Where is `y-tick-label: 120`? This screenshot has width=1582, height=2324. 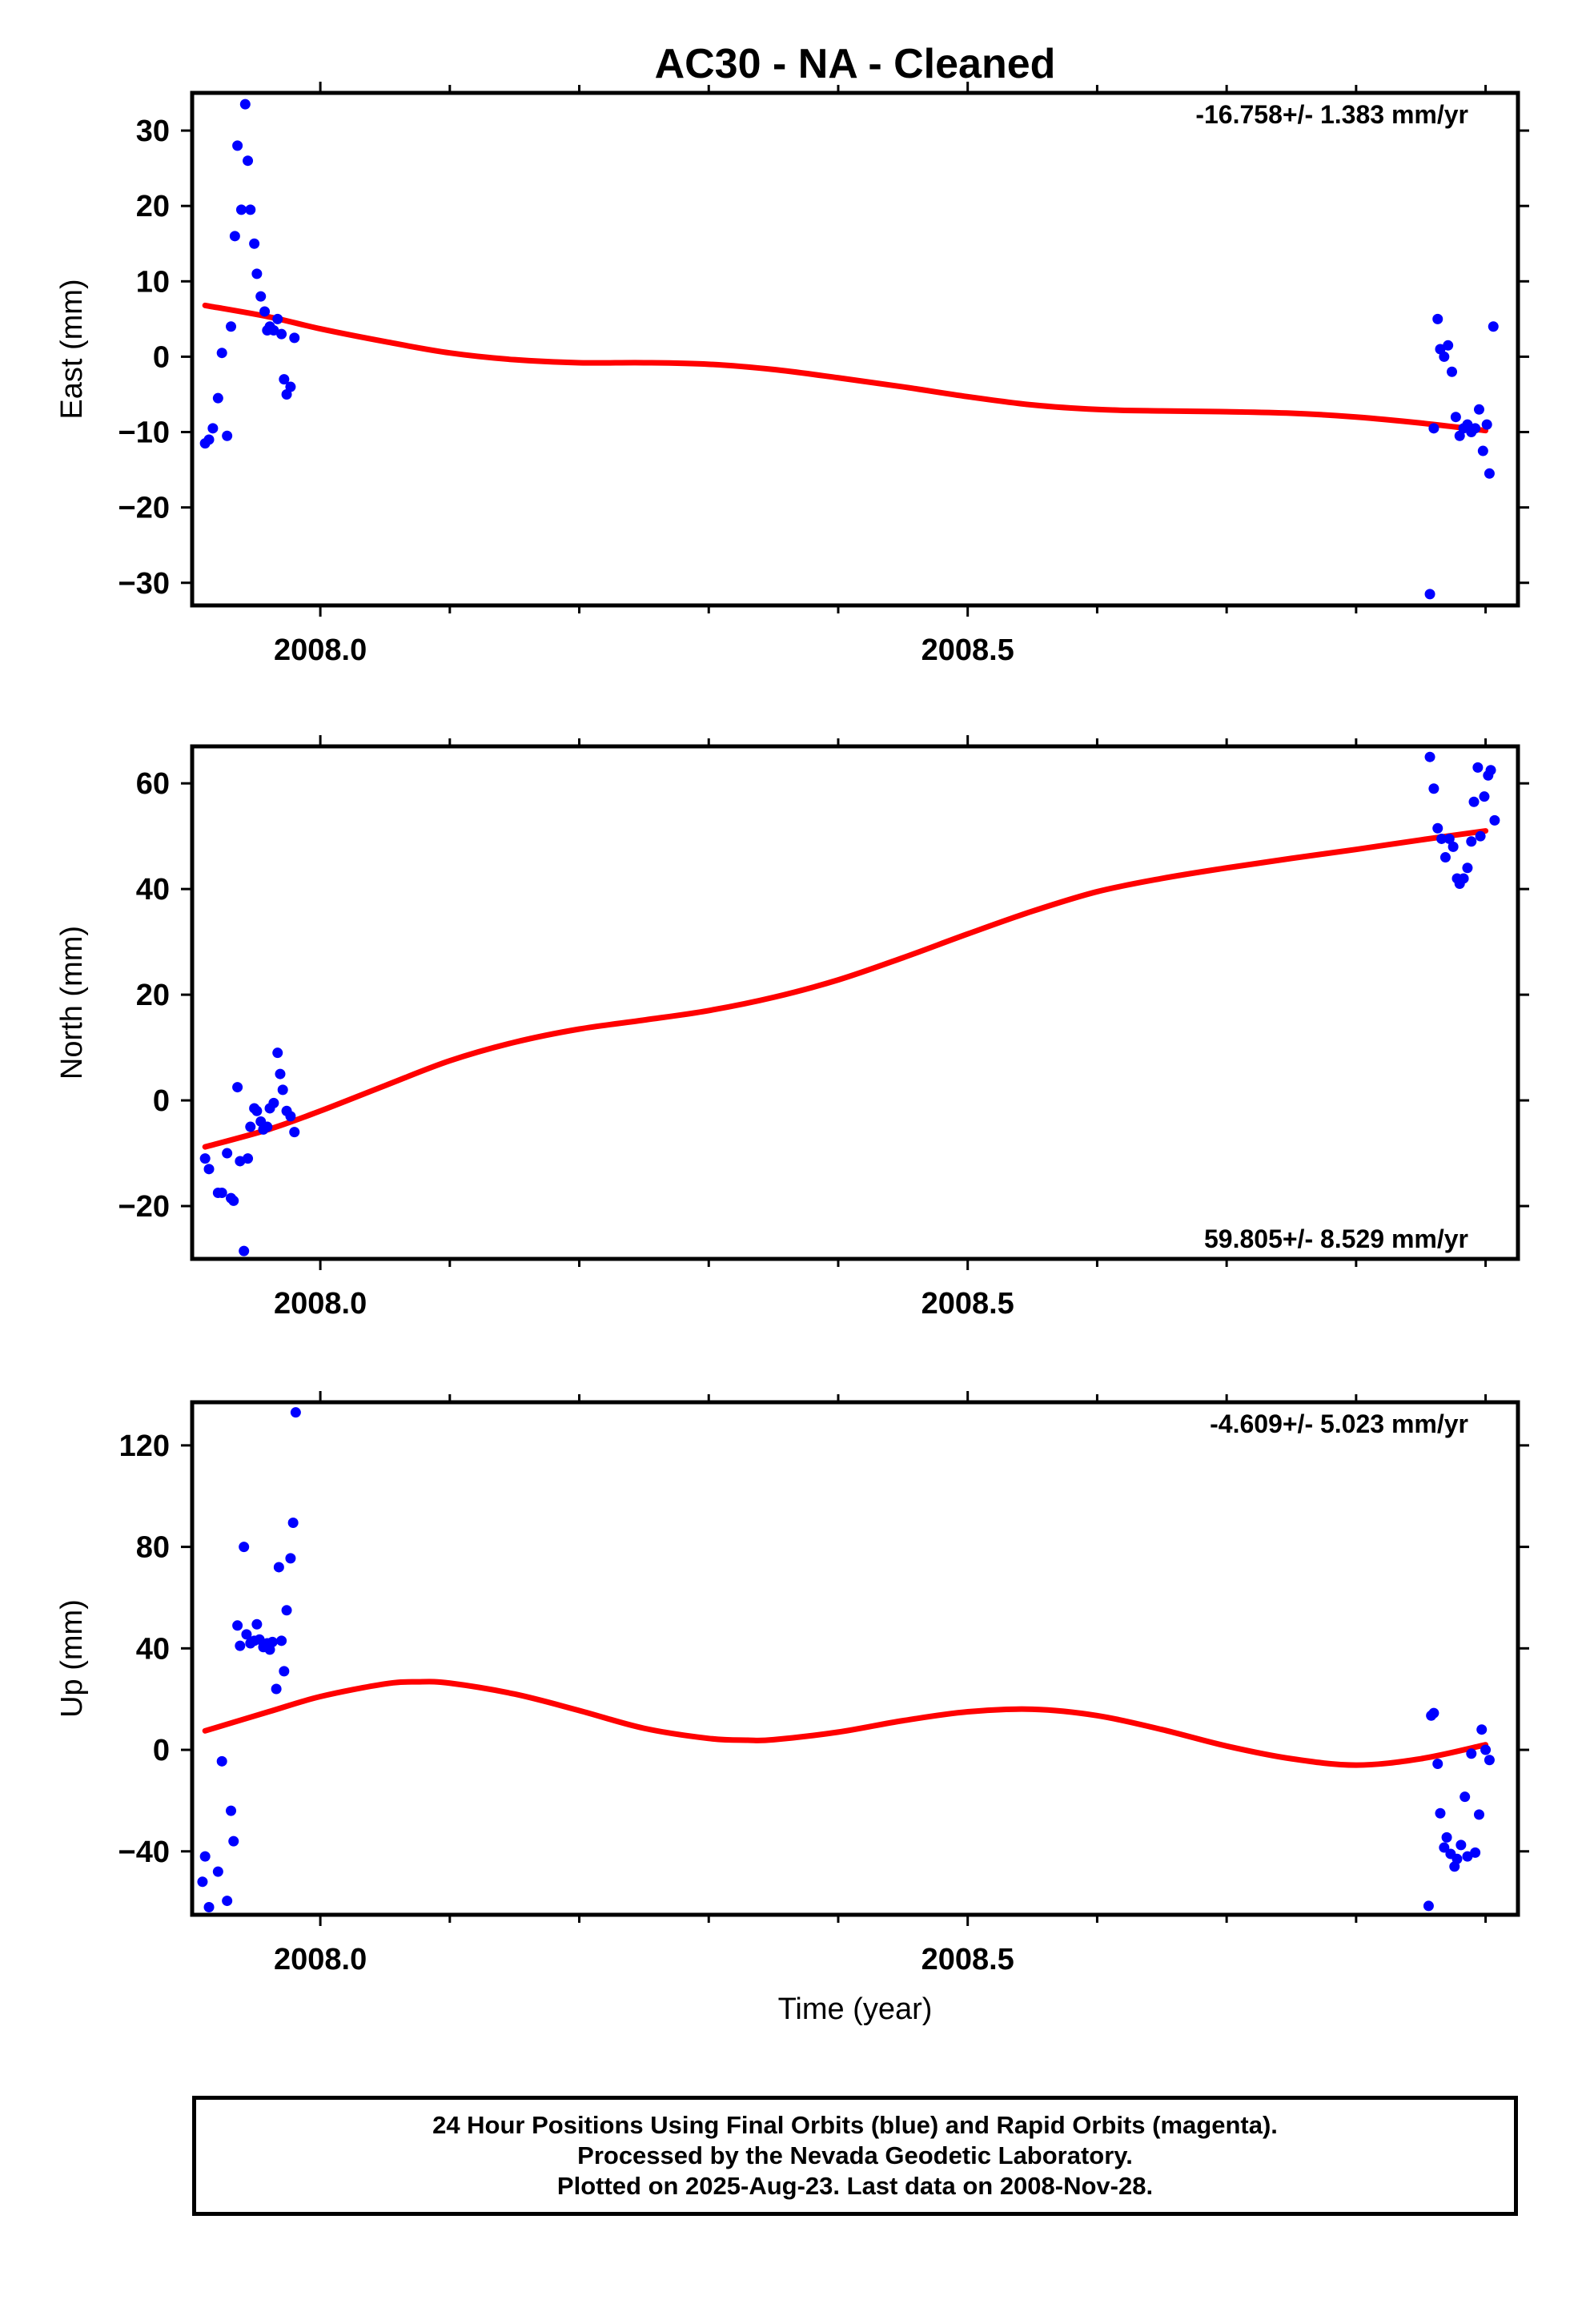
y-tick-label: 120 is located at coordinates (144, 1446).